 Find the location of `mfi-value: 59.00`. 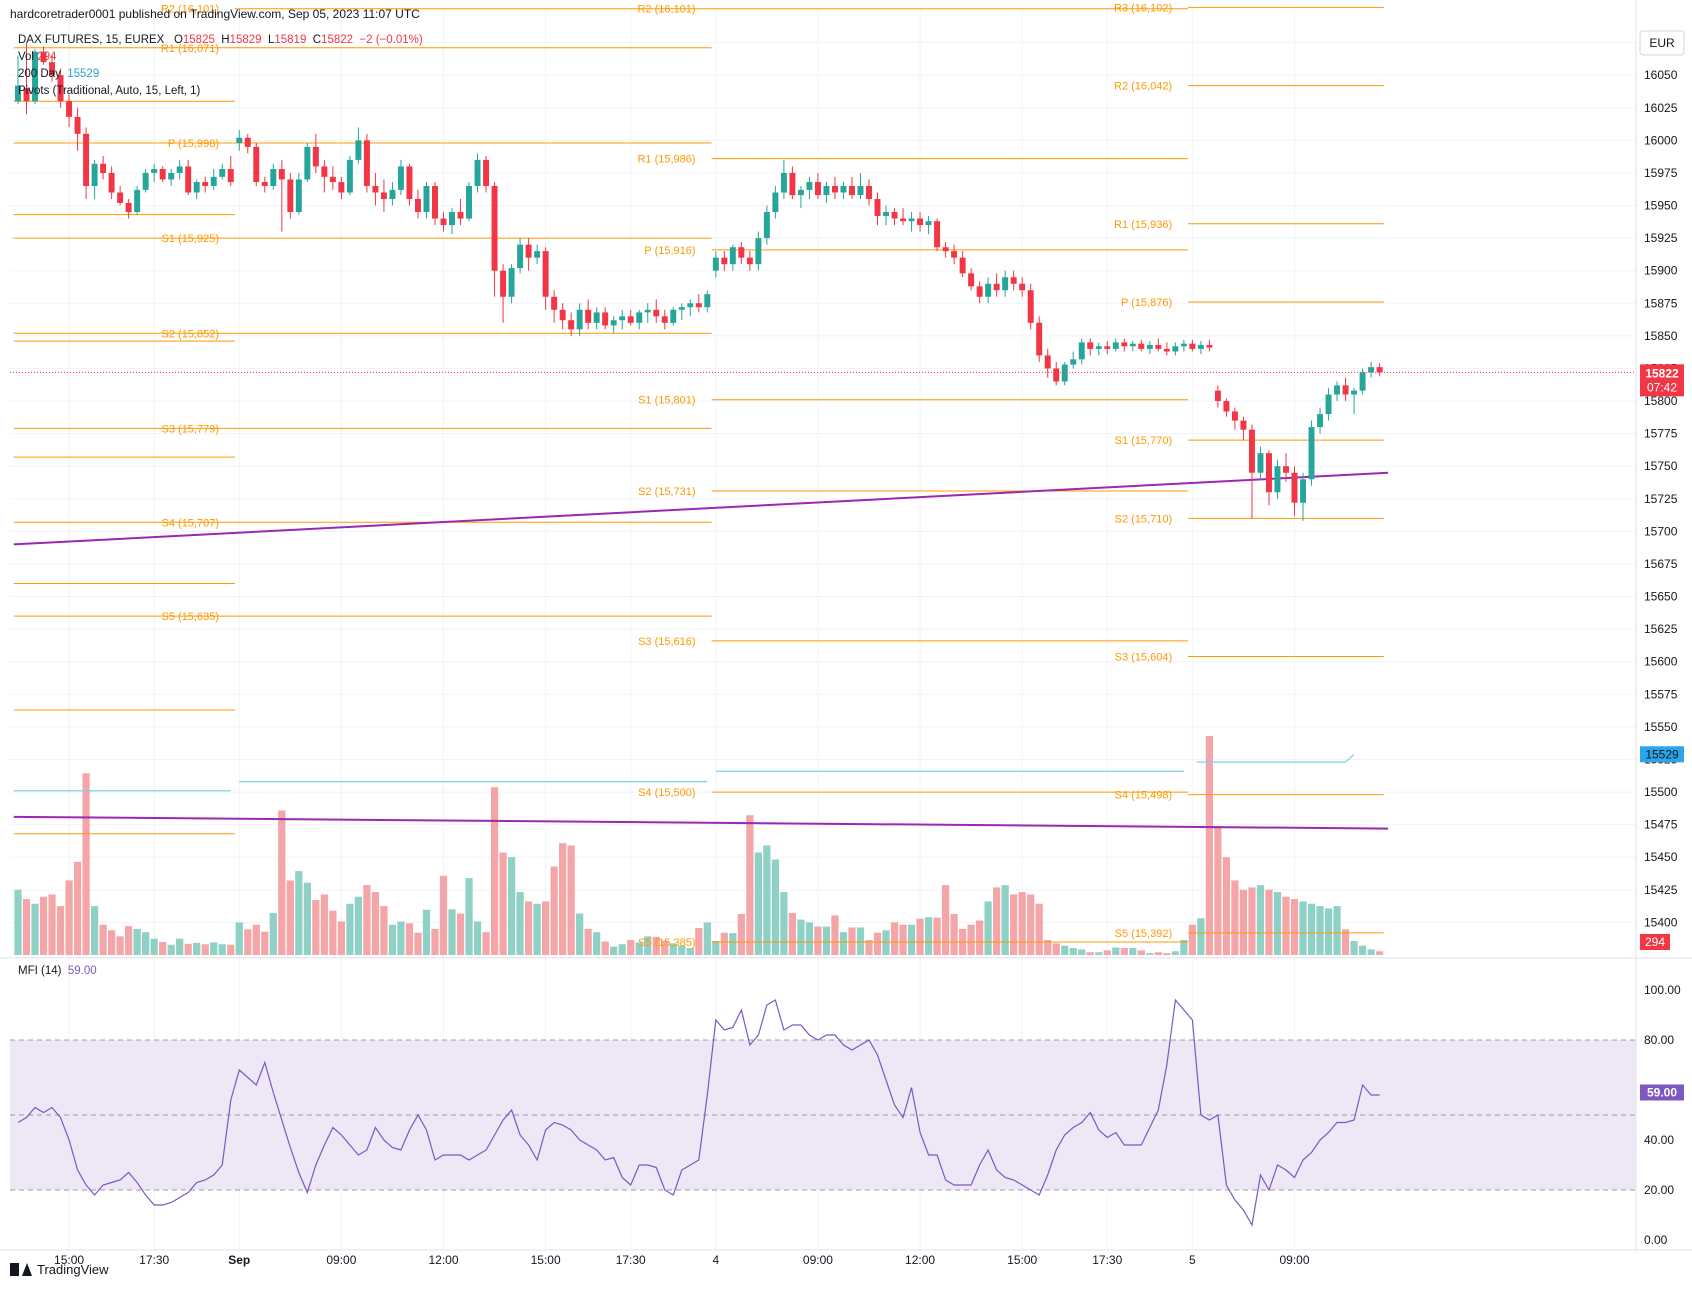

mfi-value: 59.00 is located at coordinates (82, 971).